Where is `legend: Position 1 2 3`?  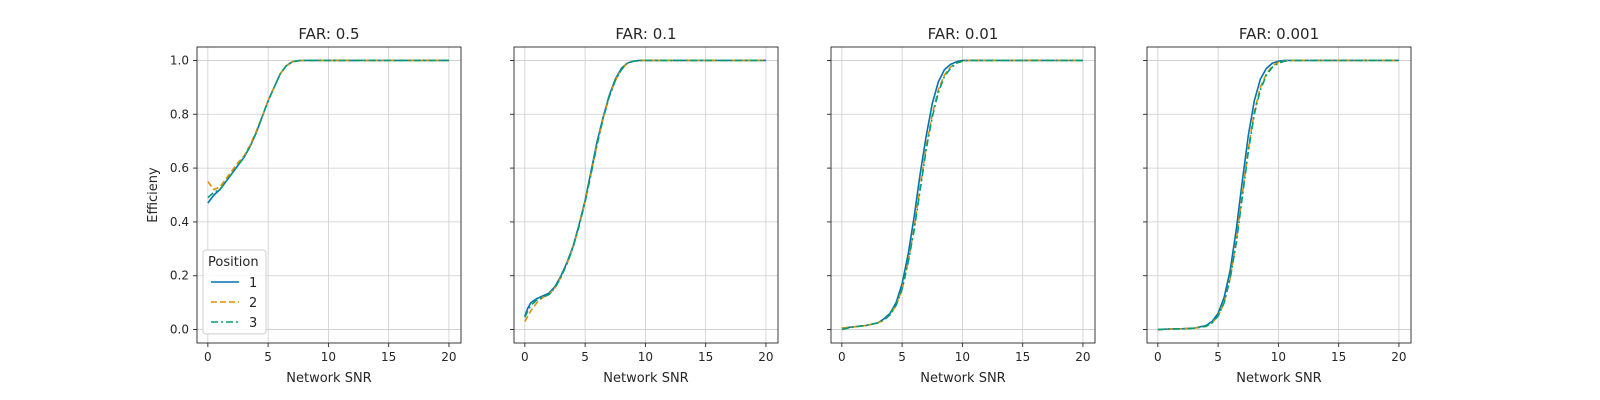
legend: Position 1 2 3 is located at coordinates (234, 292).